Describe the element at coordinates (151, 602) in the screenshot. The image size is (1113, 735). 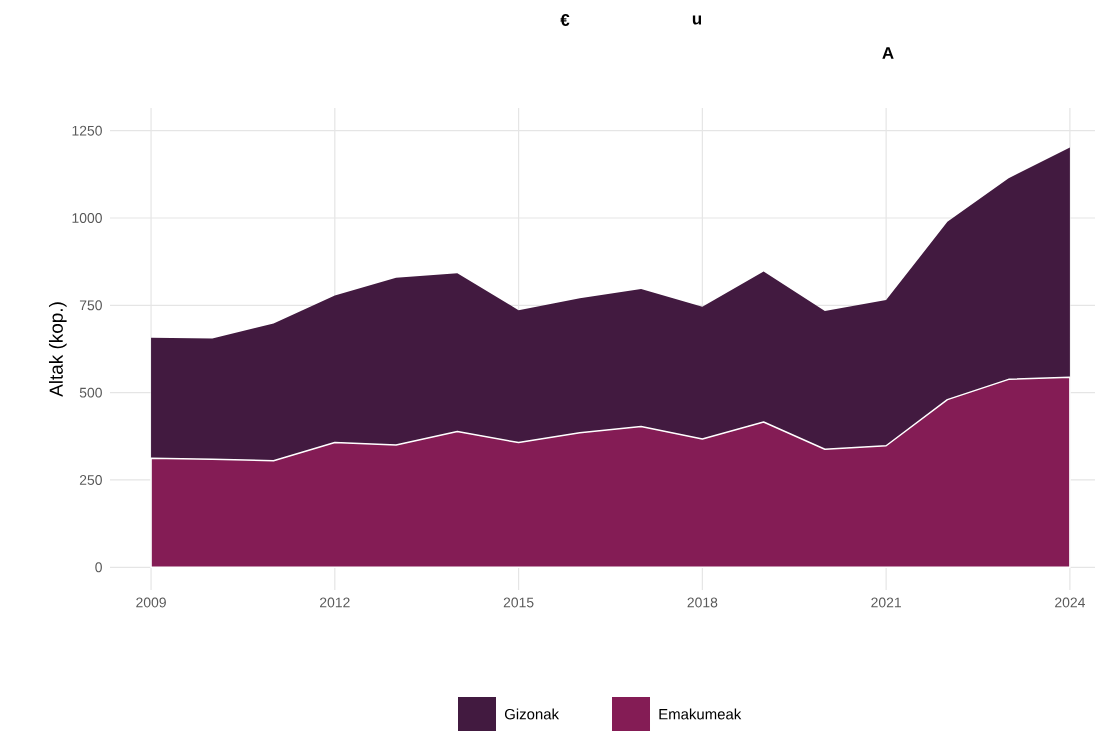
I see `x-tick-label: 2009` at that location.